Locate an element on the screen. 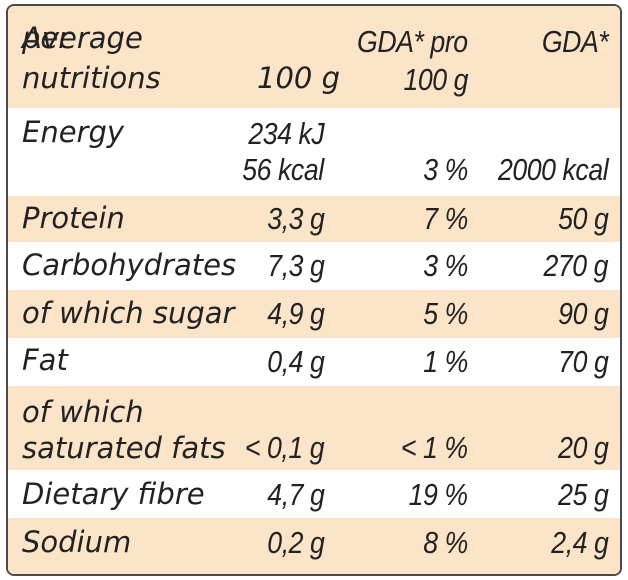 This screenshot has width=628, height=580. row-gda: 2000 kcal is located at coordinates (553, 169).